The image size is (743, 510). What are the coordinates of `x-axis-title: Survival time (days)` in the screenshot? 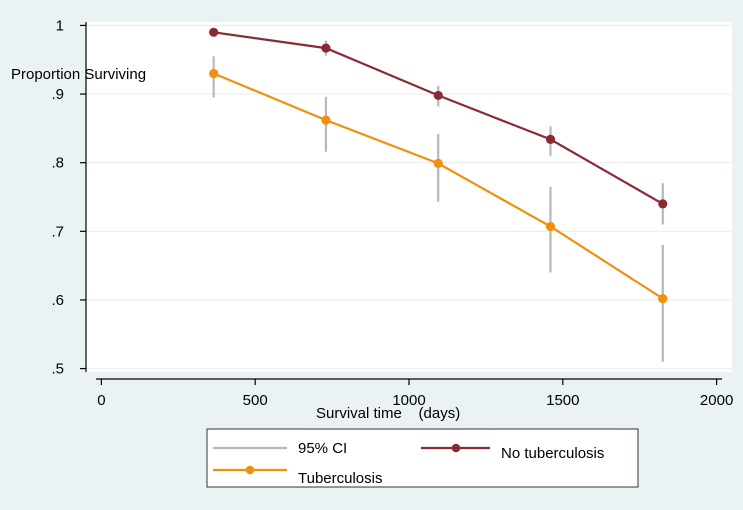 It's located at (388, 413).